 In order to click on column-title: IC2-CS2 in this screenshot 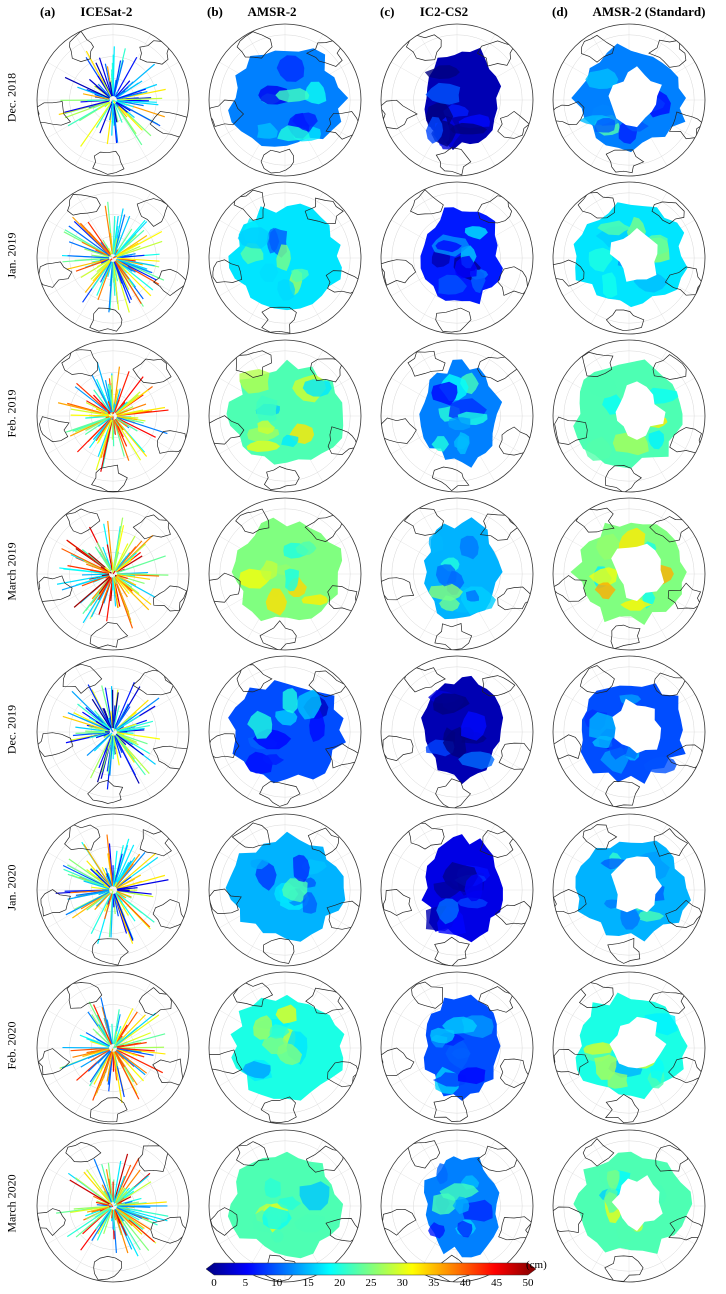, I will do `click(444, 11)`.